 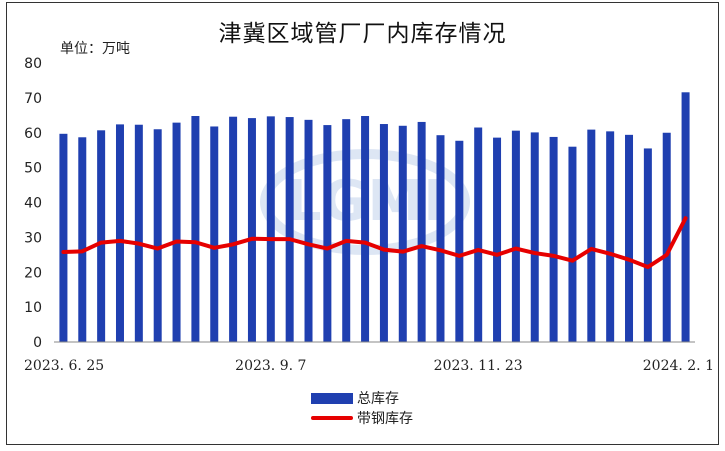 I want to click on legend-item-bar: 总库存, so click(x=362, y=398).